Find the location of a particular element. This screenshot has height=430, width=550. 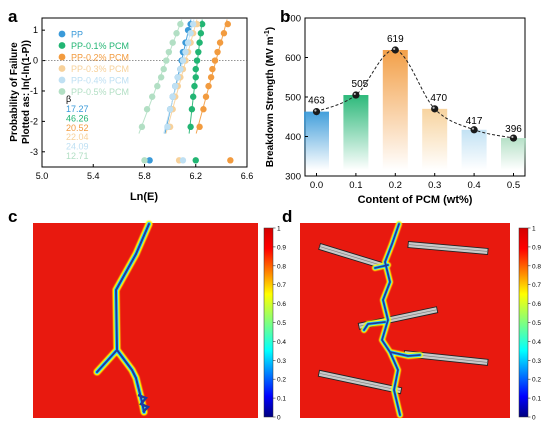

beta-value: 46.26 is located at coordinates (77, 118).